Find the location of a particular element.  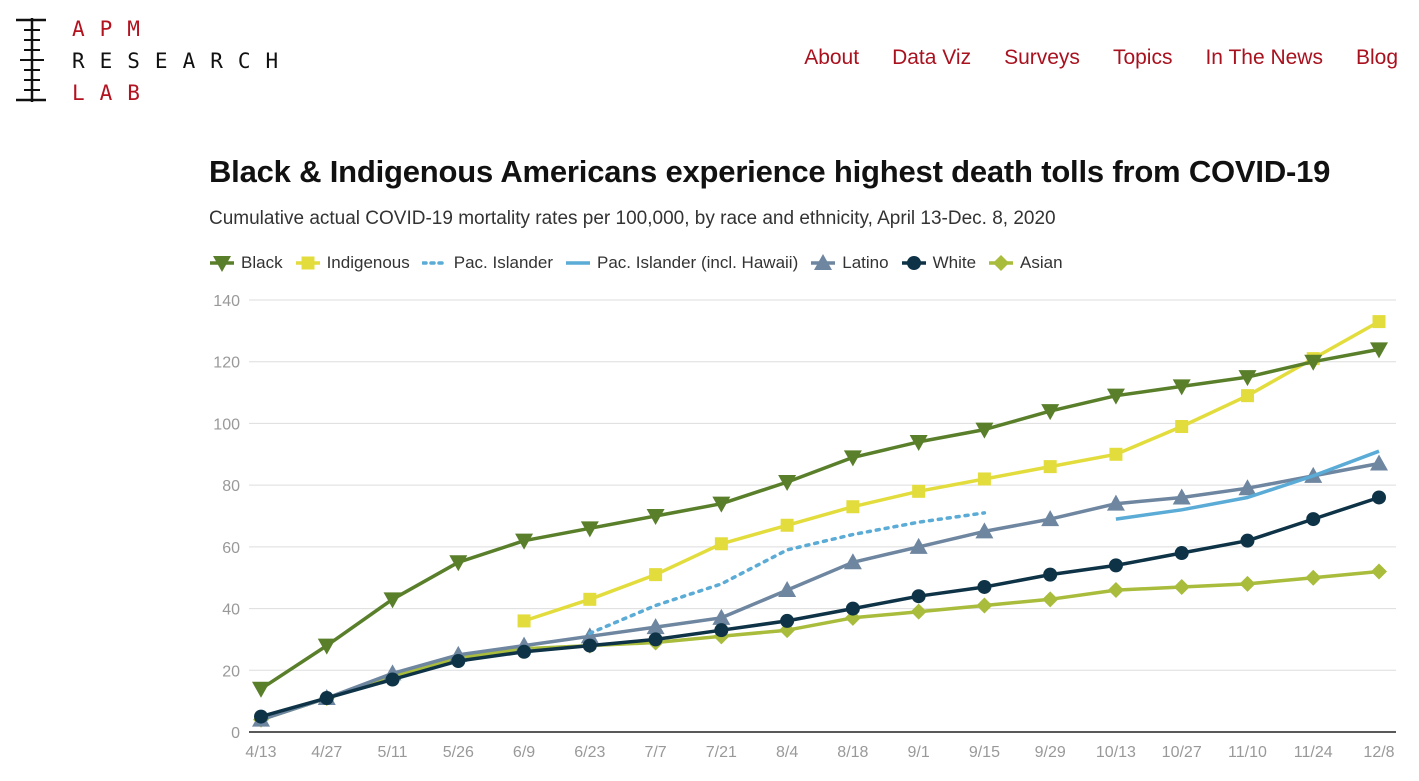

x-tick-label: 10/13 is located at coordinates (1116, 752).